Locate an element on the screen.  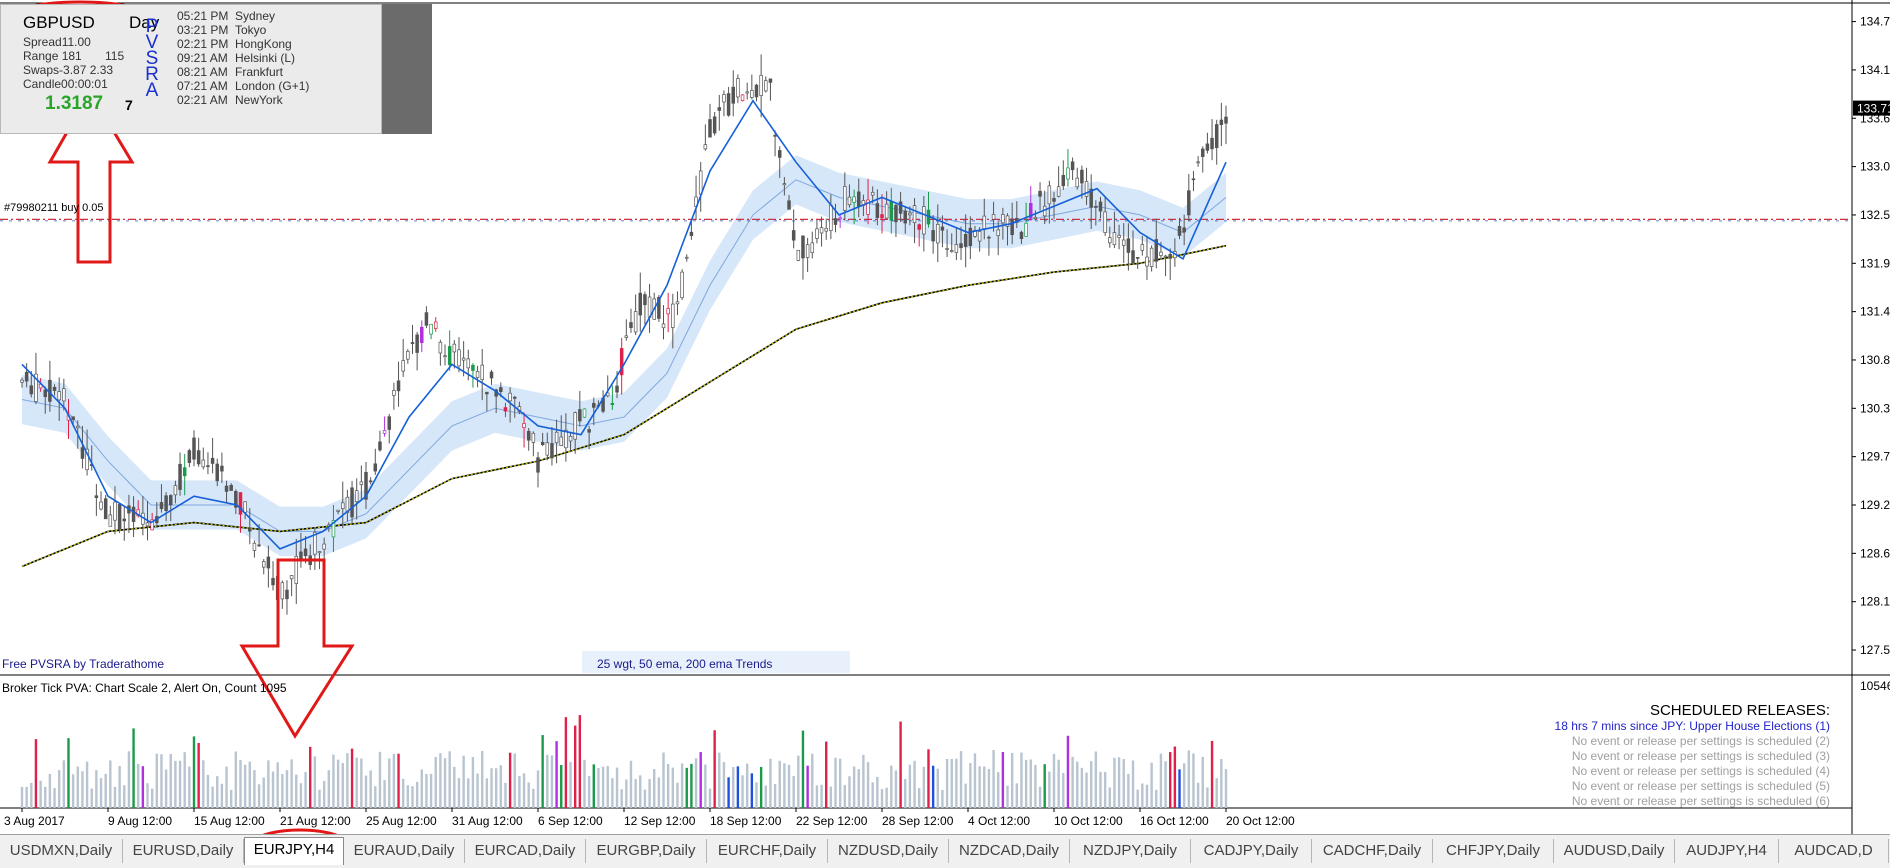
down-arrow-annotation is located at coordinates (297, 648).